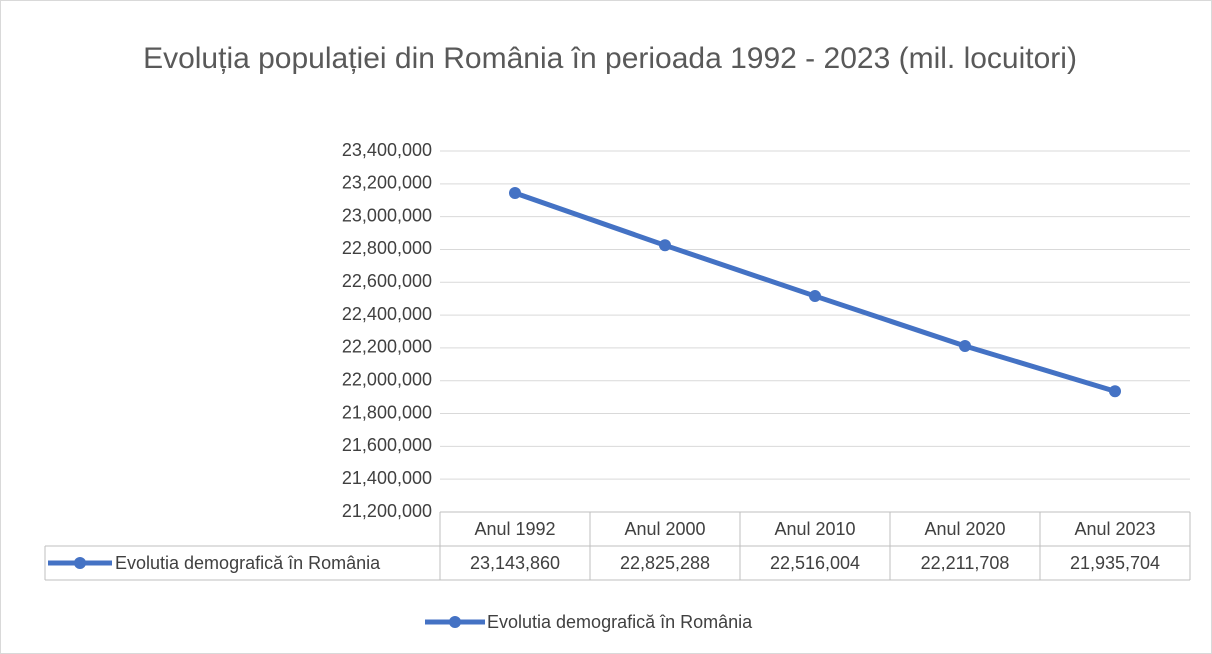  What do you see at coordinates (965, 563) in the screenshot?
I see `table-value: 22,211,708` at bounding box center [965, 563].